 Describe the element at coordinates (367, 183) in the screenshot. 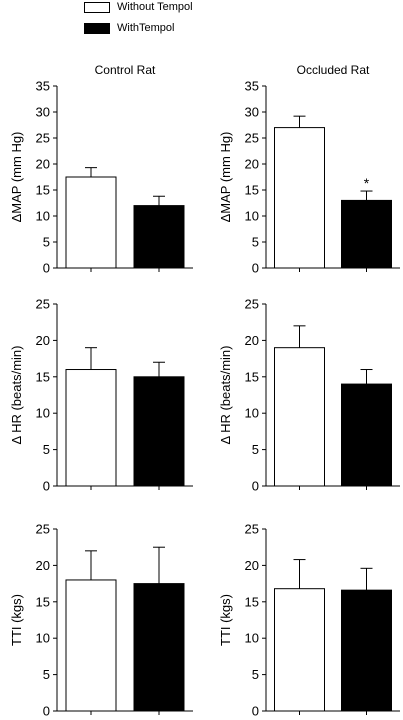

I see `significance-marker: *` at that location.